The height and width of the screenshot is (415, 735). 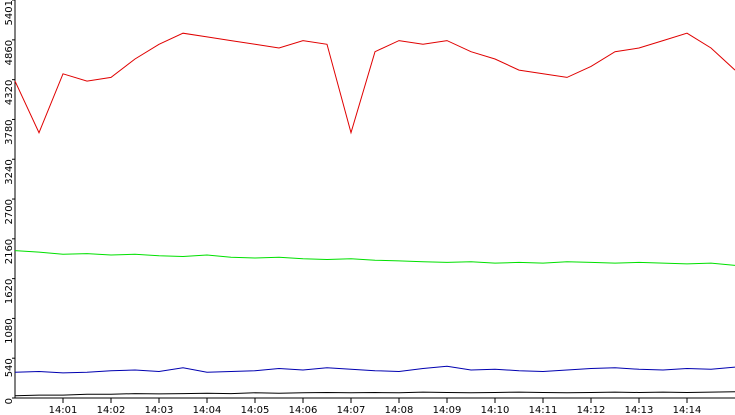 I want to click on y-tick-label: 0, so click(x=9, y=401).